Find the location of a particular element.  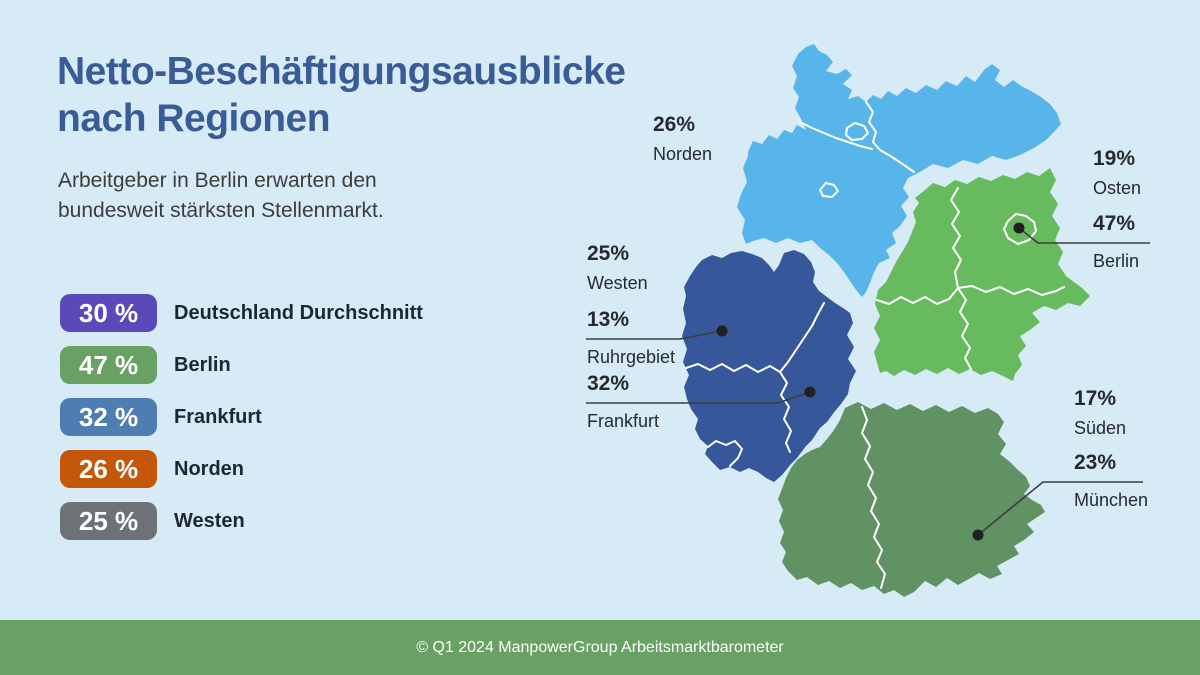

page-title-line2: nach Regionen is located at coordinates (194, 118).